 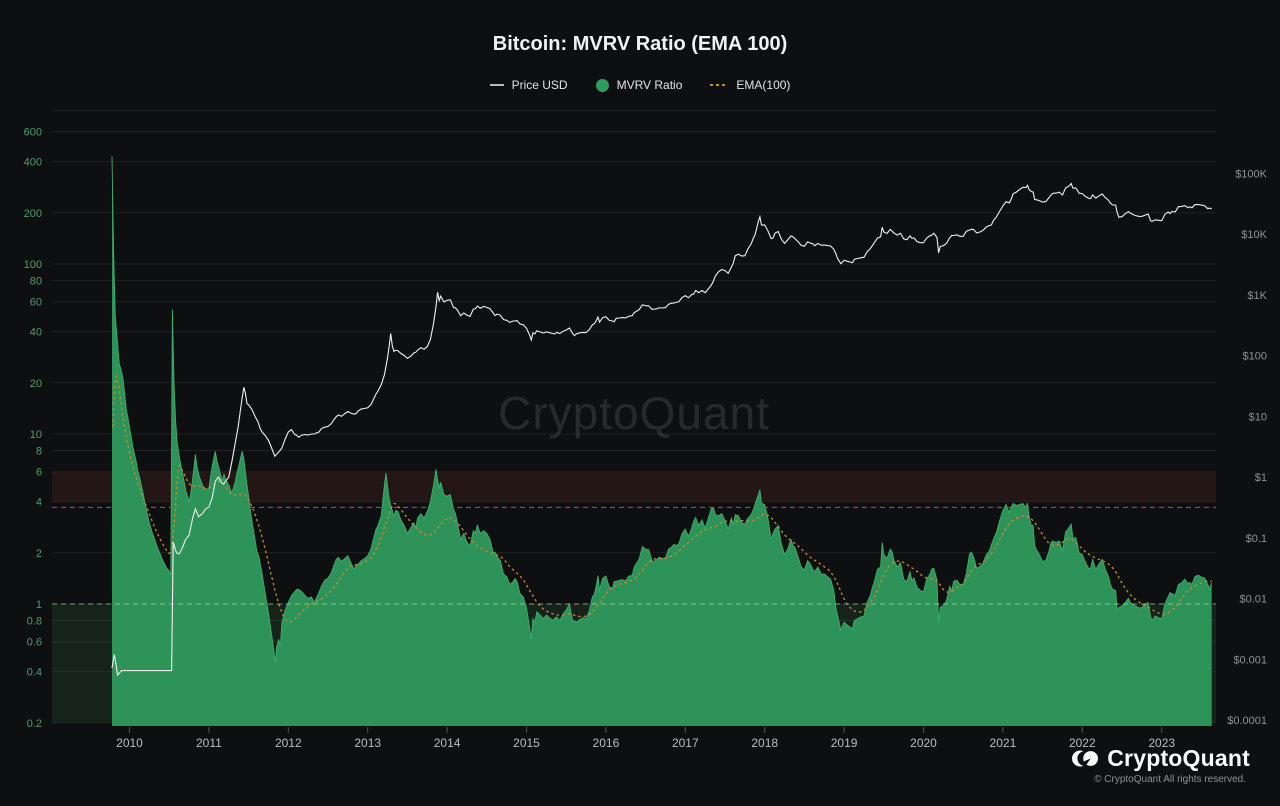 I want to click on price-line-marker-icon, so click(x=496, y=85).